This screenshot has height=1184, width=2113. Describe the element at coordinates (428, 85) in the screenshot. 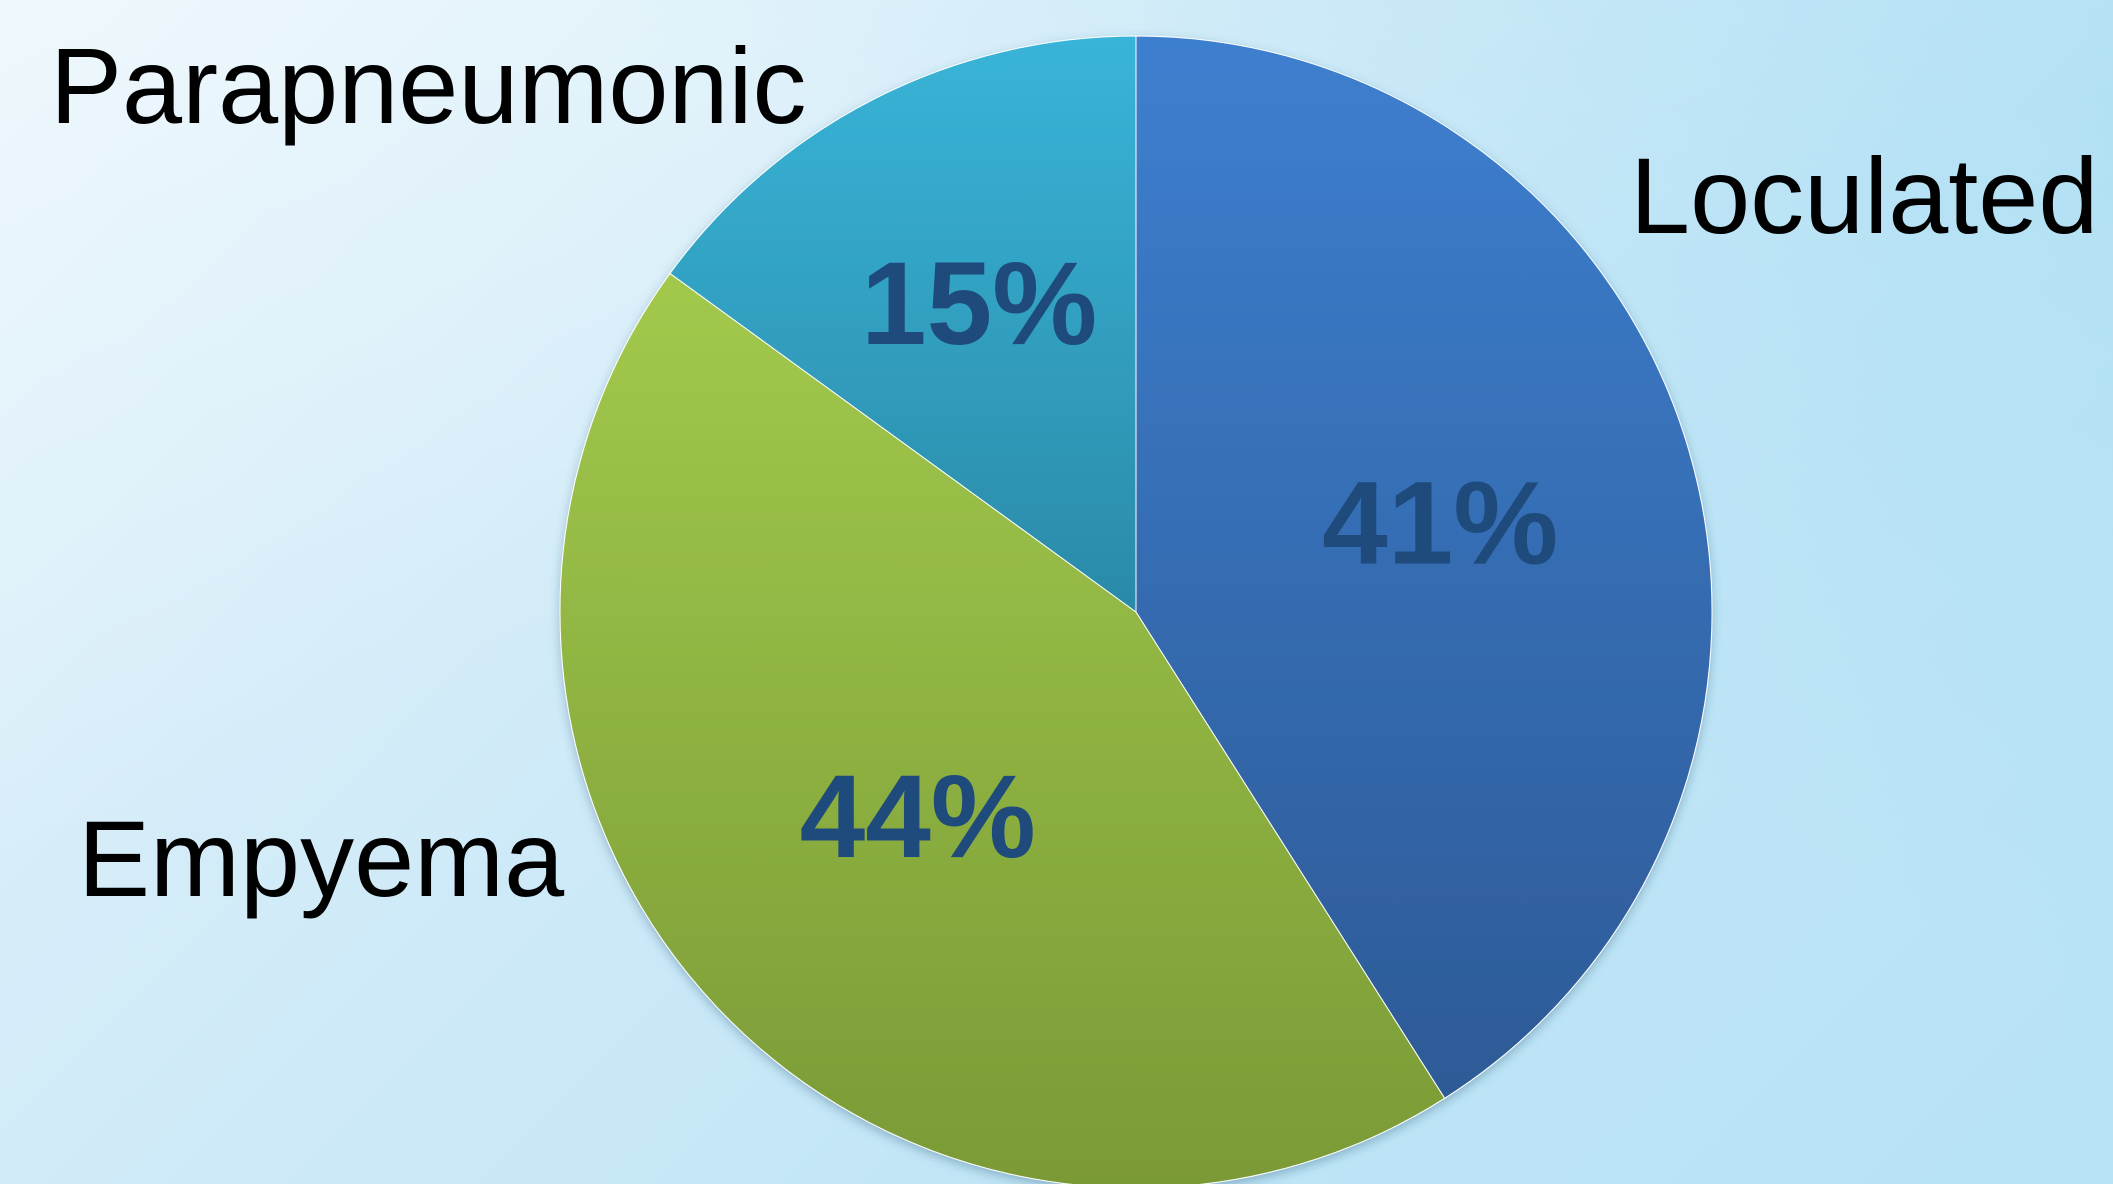

I see `pie-category-label-parapneumonic: Parapneumonic` at that location.